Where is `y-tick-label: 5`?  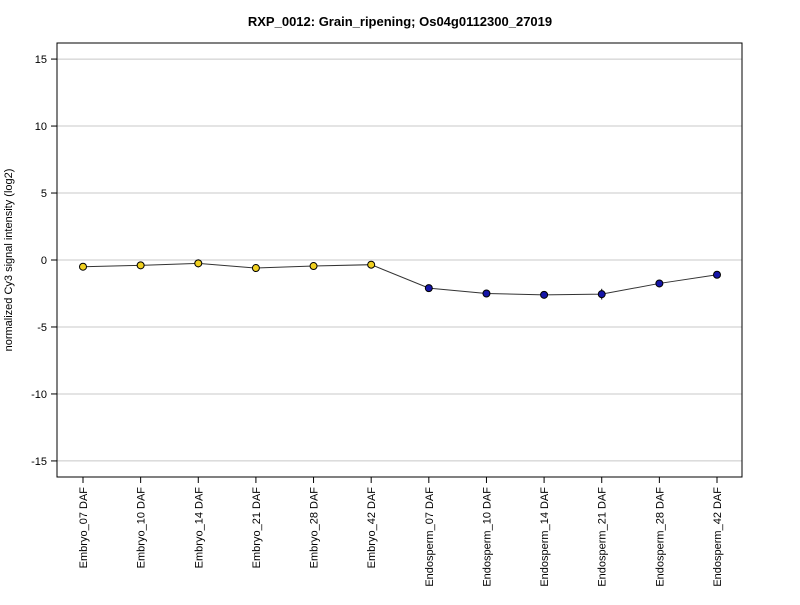
y-tick-label: 5 is located at coordinates (44, 194).